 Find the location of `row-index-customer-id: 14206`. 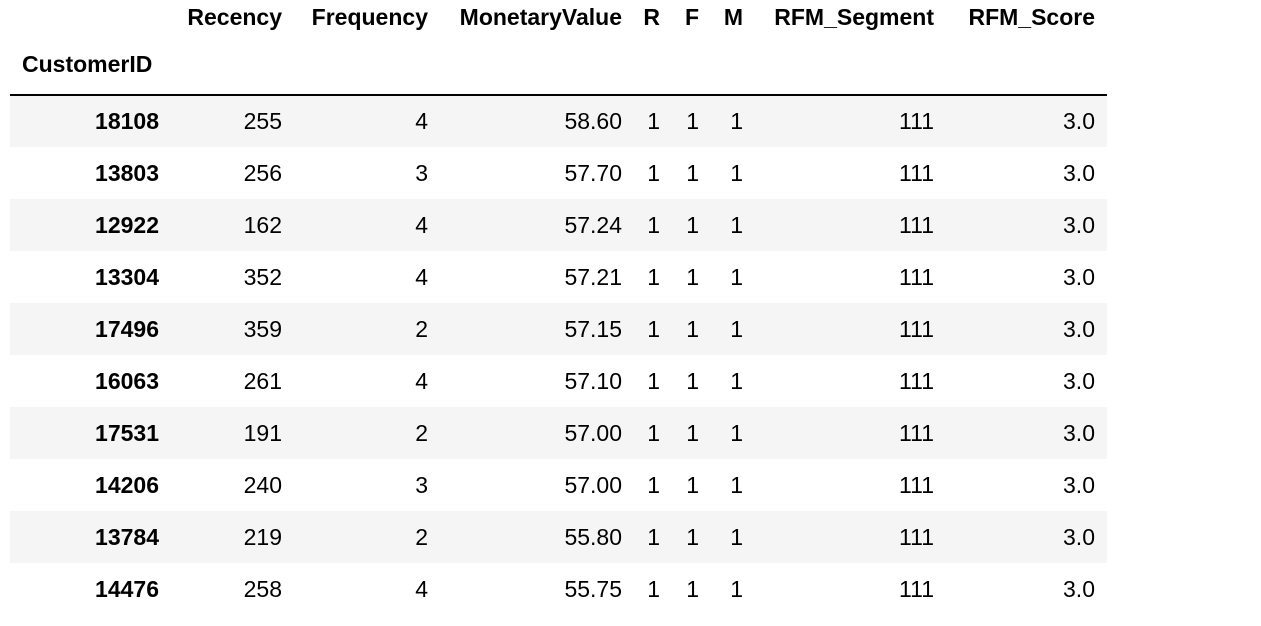

row-index-customer-id: 14206 is located at coordinates (127, 484).